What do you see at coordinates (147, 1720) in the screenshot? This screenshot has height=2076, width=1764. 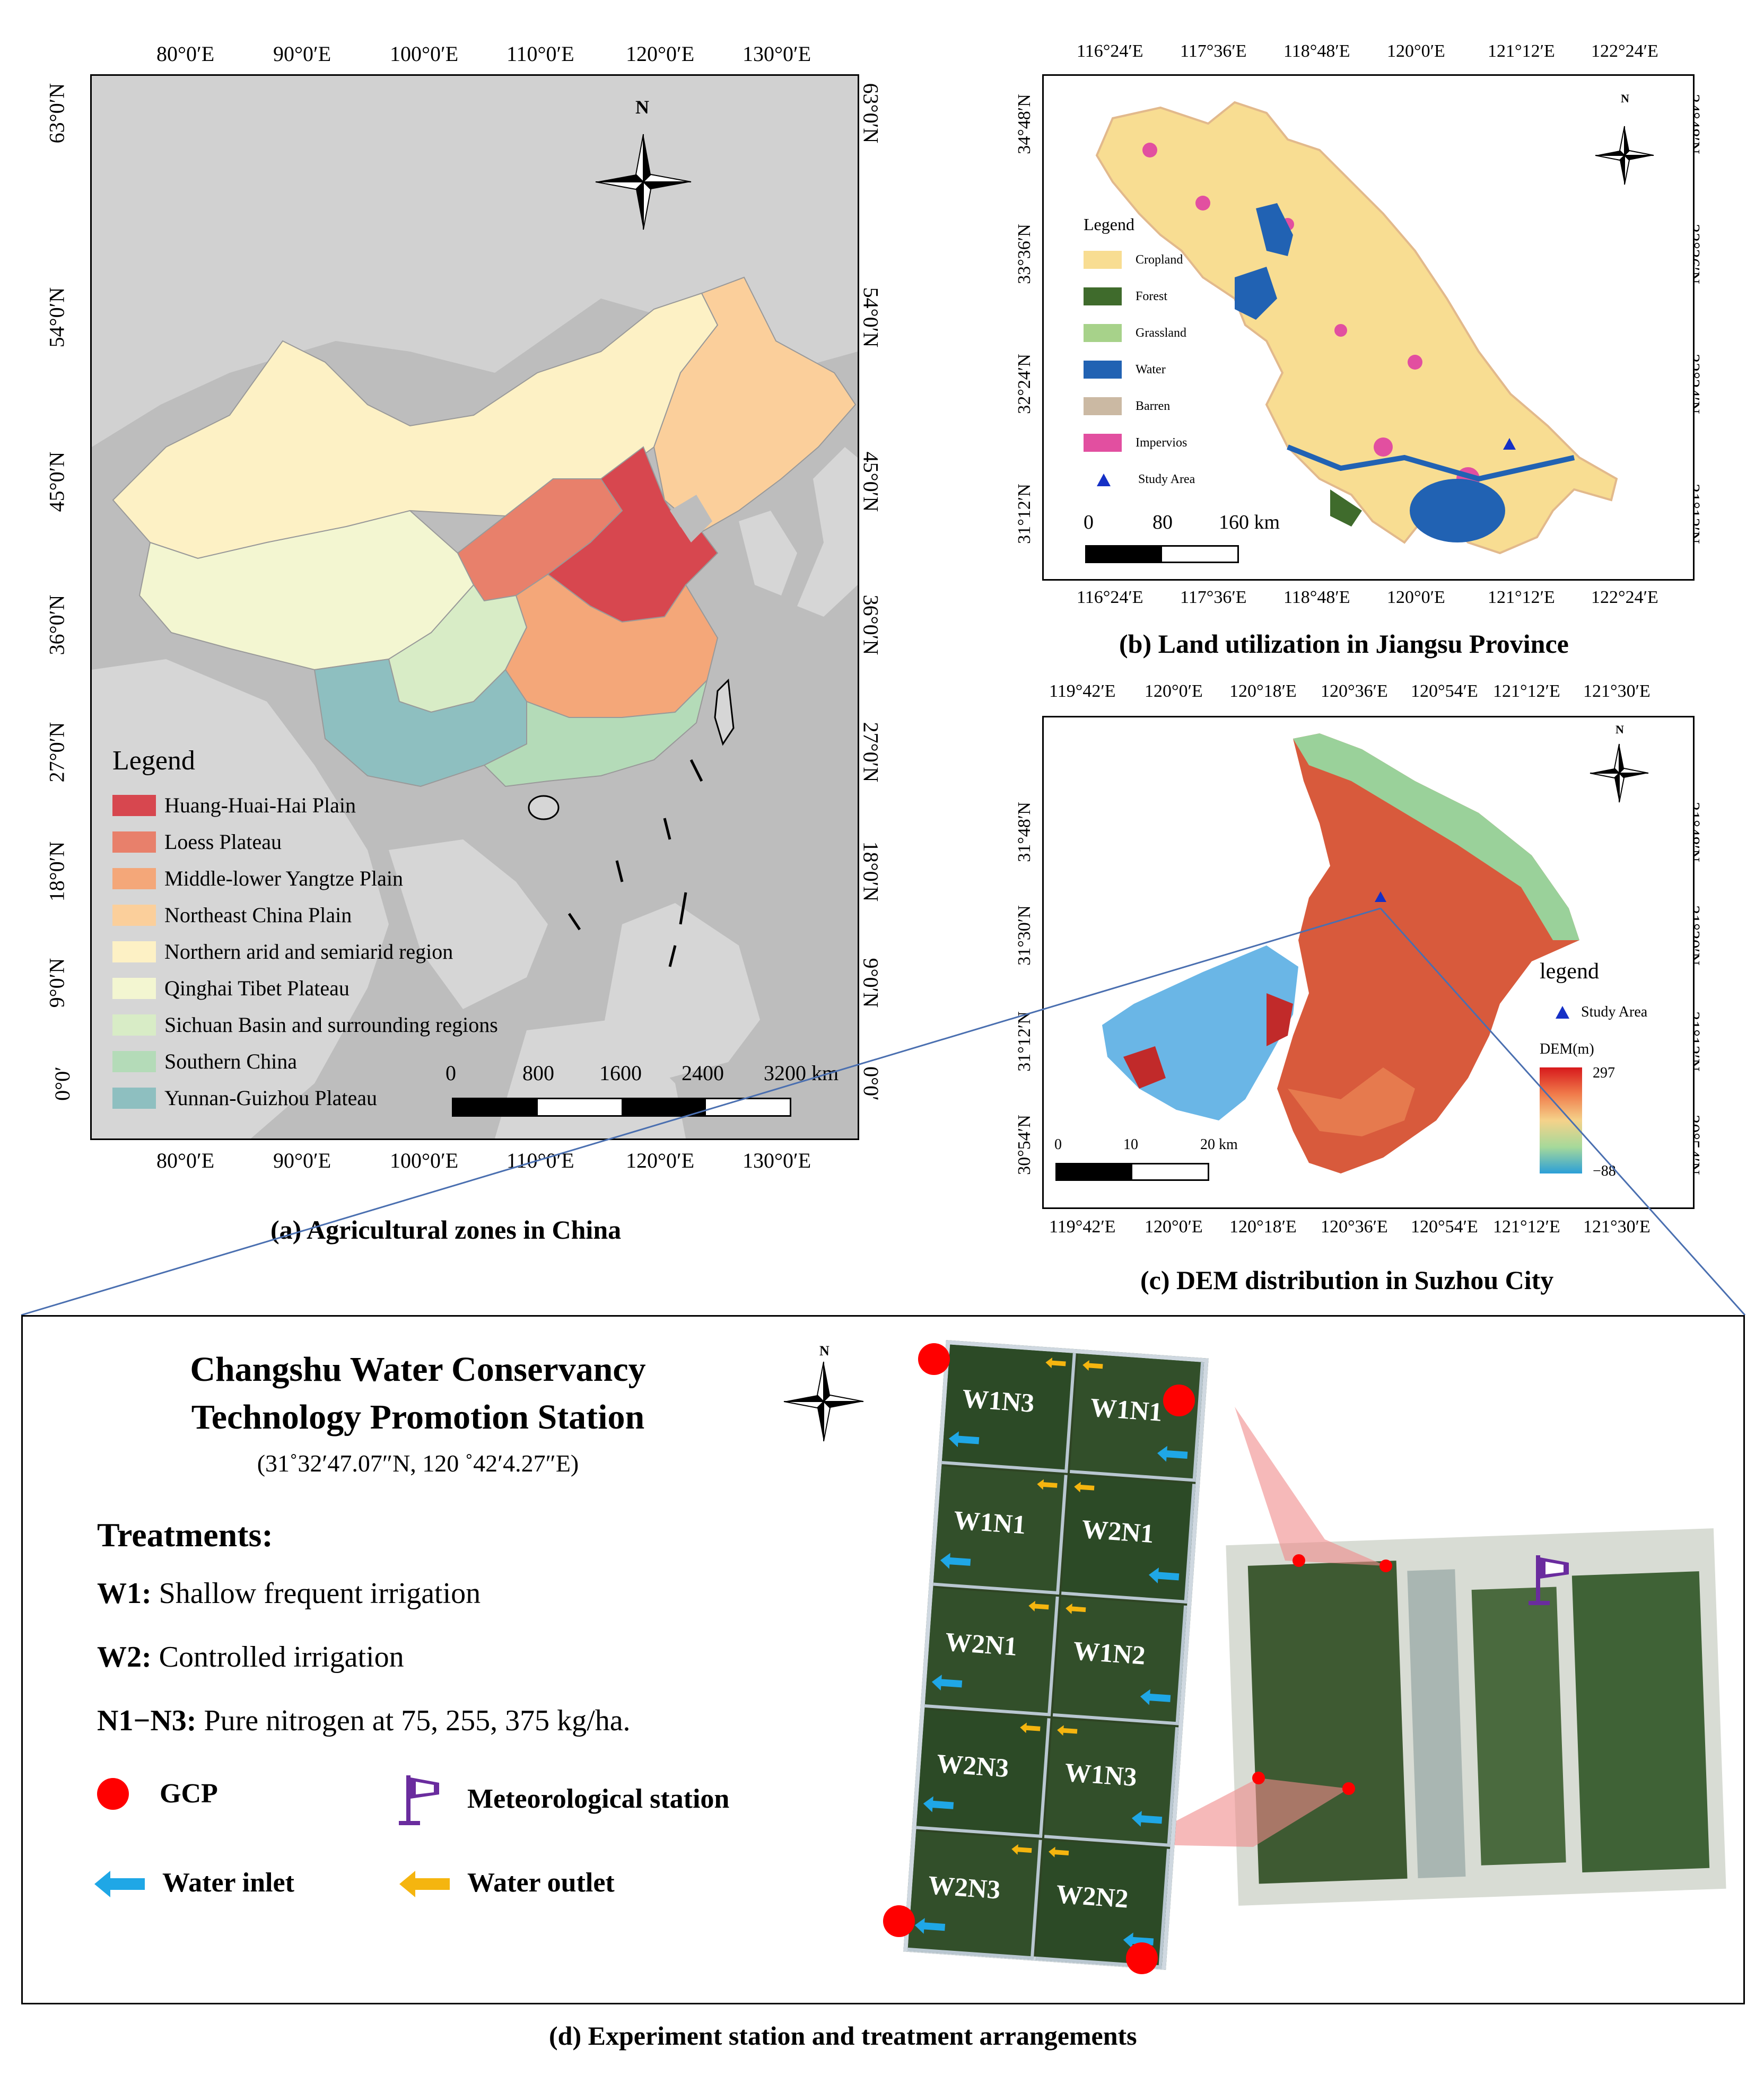 I see `treatment-key: N1−N3:` at bounding box center [147, 1720].